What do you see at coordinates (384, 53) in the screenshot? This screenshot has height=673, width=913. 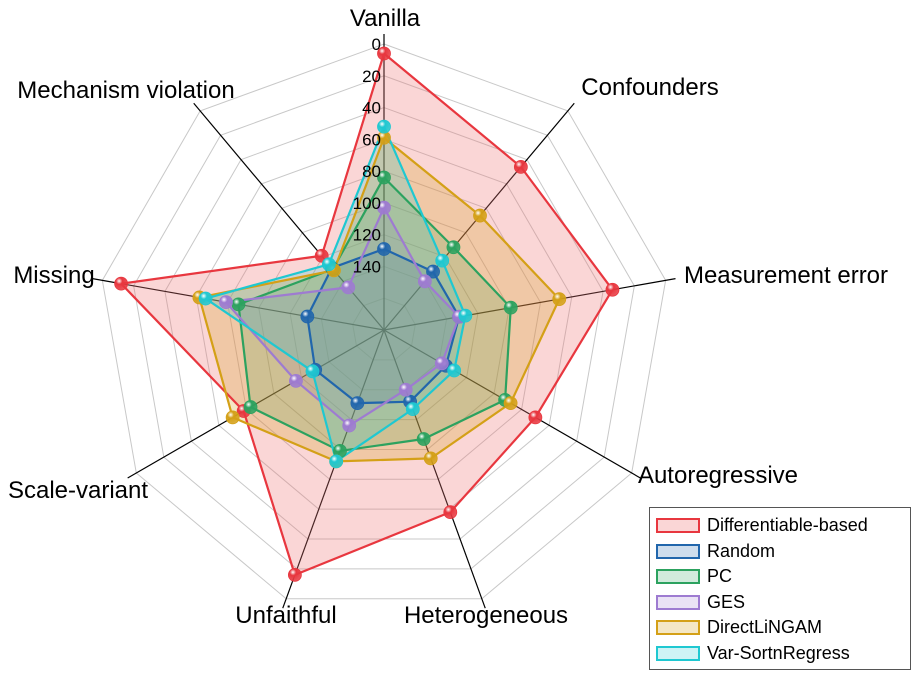 I see `point-differentiable-based-vanilla` at bounding box center [384, 53].